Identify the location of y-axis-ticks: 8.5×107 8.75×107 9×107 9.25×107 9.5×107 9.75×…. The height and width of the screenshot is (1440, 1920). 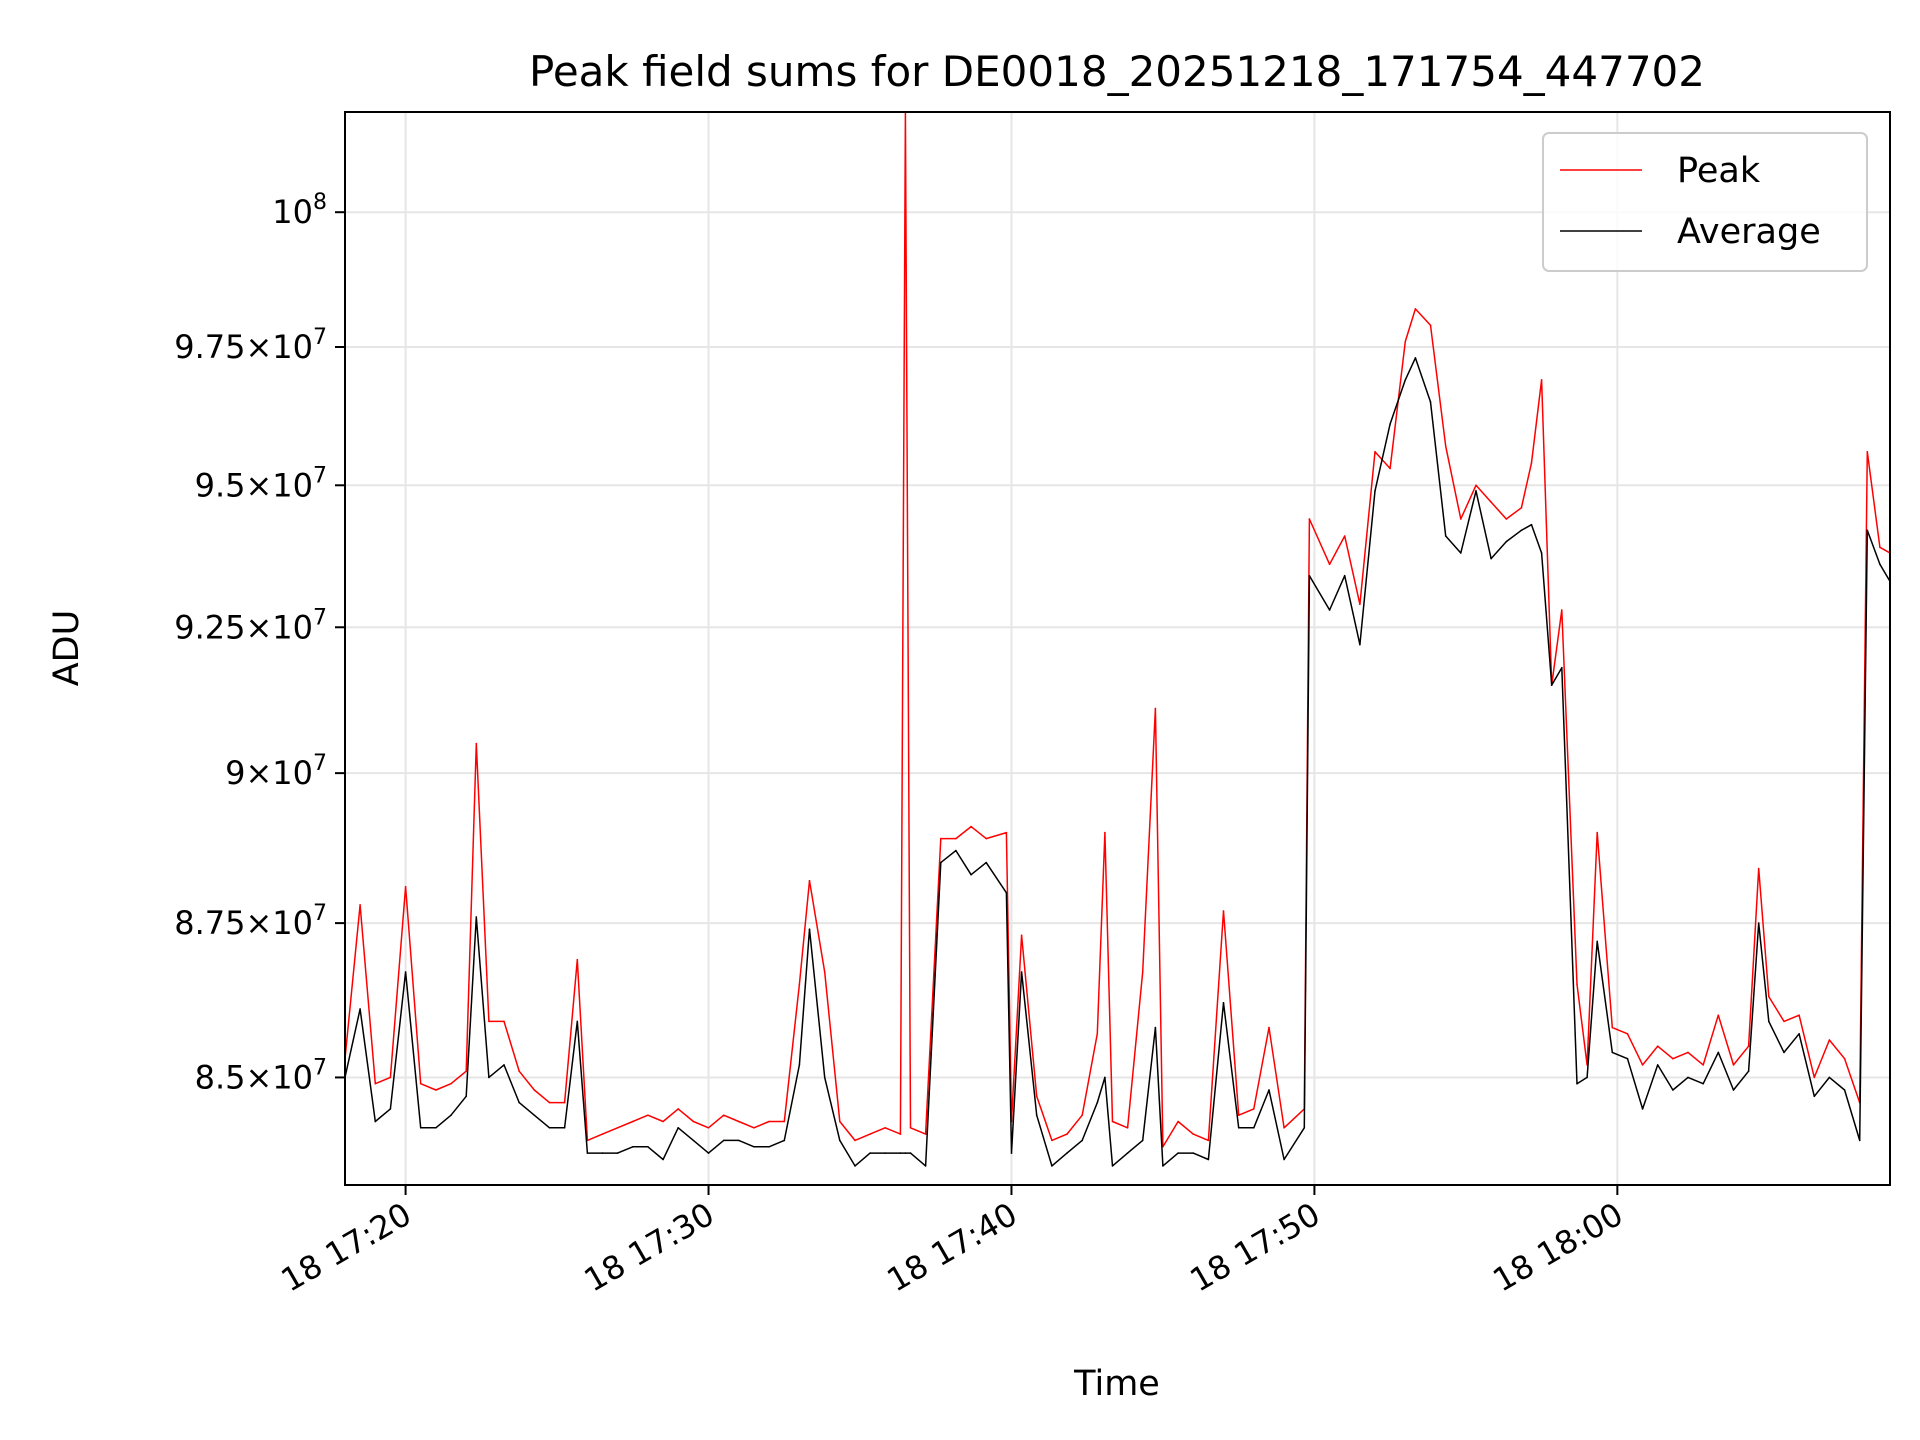
(259, 643).